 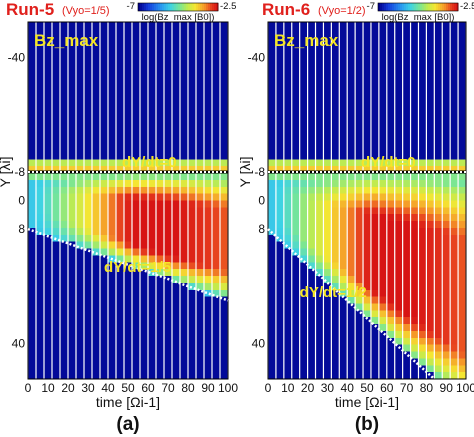 I want to click on colorbar-frame, so click(x=178, y=7).